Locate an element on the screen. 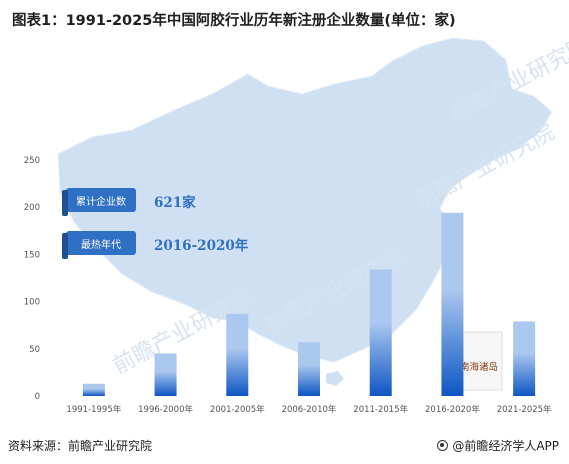 The image size is (569, 464). callout-value: 2016-2020年 is located at coordinates (201, 245).